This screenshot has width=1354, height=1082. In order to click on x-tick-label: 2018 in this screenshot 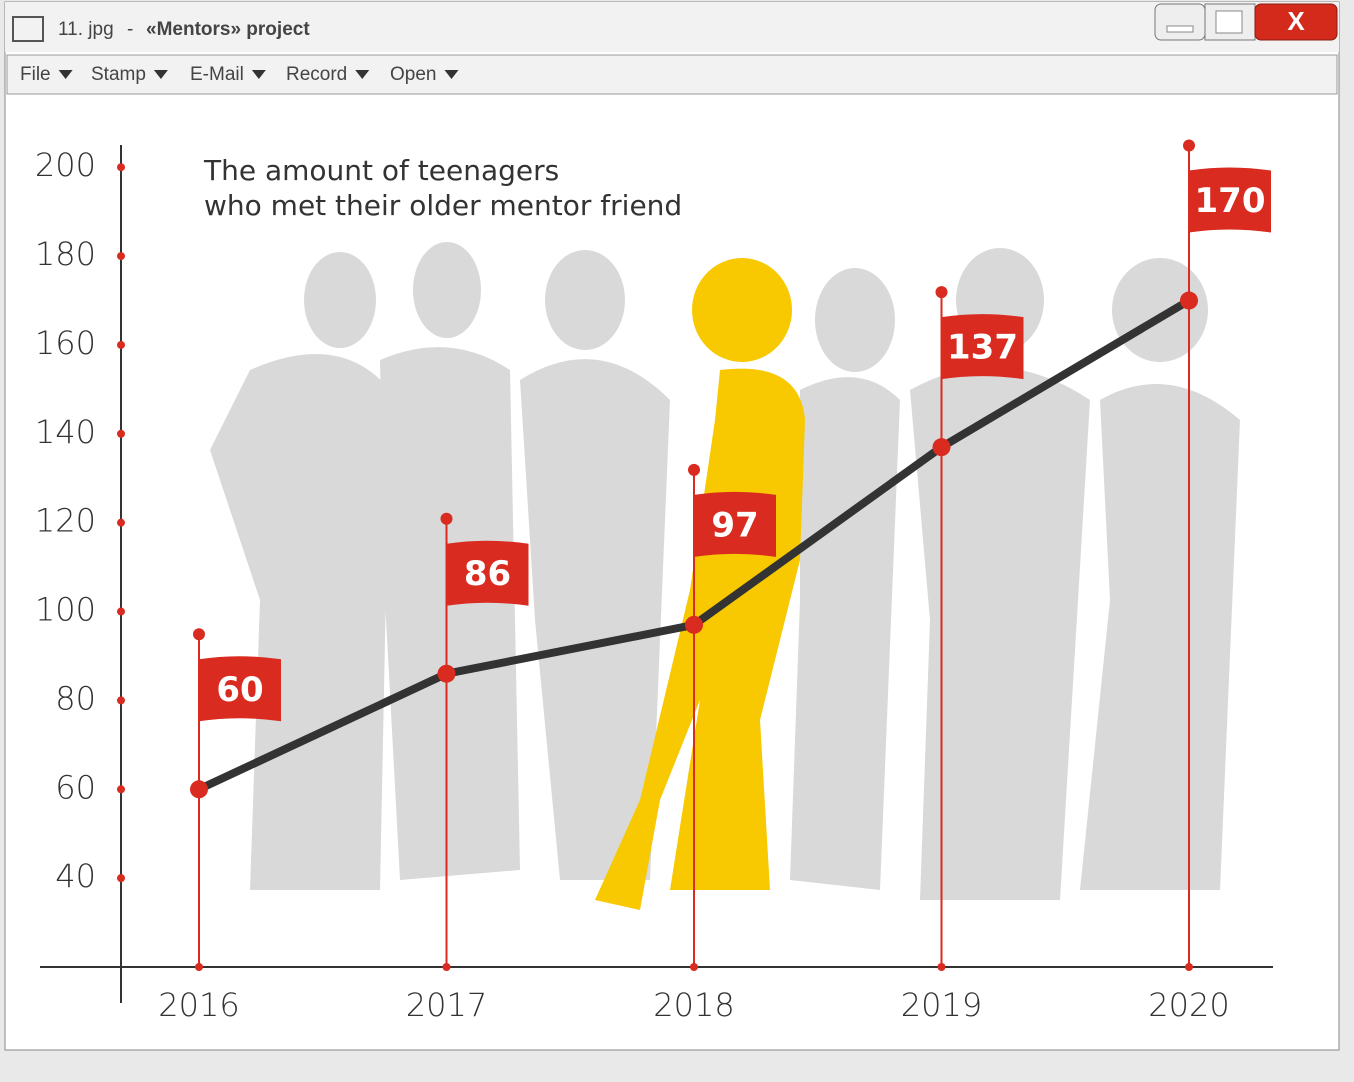, I will do `click(693, 1005)`.